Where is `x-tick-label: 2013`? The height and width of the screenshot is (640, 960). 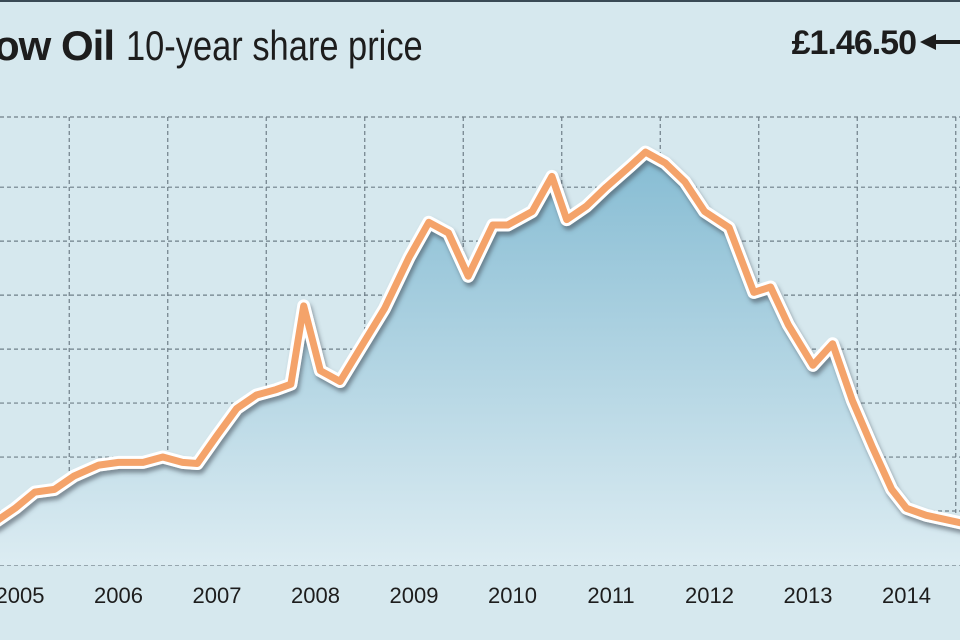 x-tick-label: 2013 is located at coordinates (808, 595).